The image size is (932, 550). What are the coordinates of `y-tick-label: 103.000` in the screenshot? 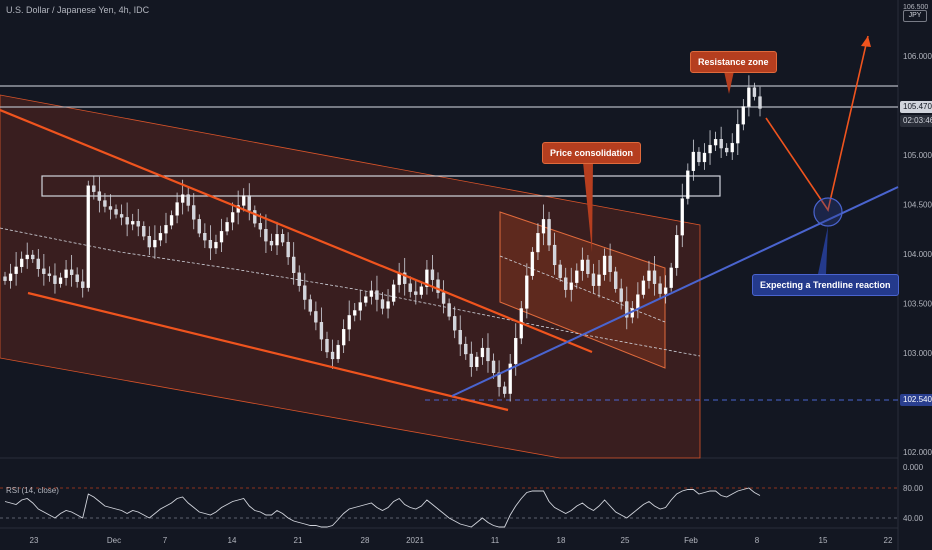 It's located at (917, 353).